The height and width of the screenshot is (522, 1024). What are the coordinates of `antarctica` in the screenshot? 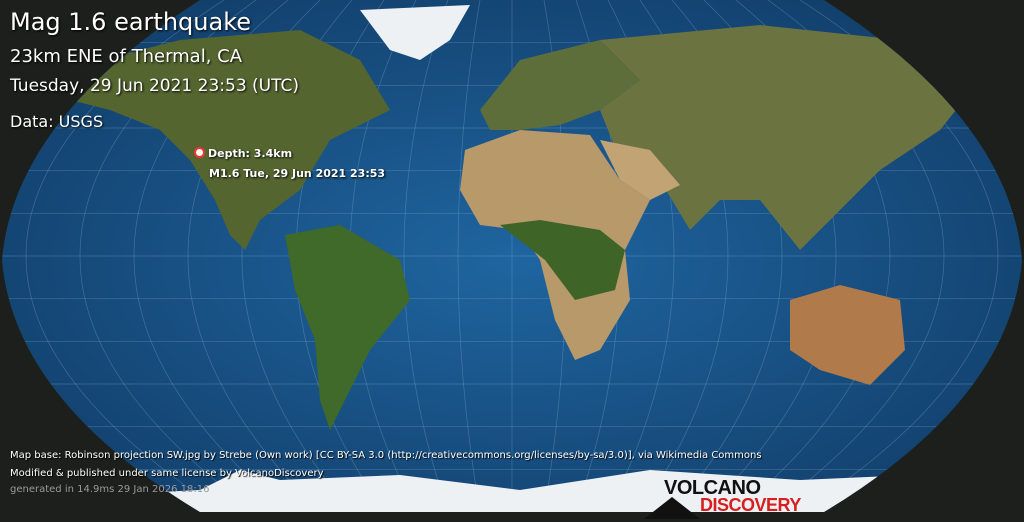 It's located at (512, 491).